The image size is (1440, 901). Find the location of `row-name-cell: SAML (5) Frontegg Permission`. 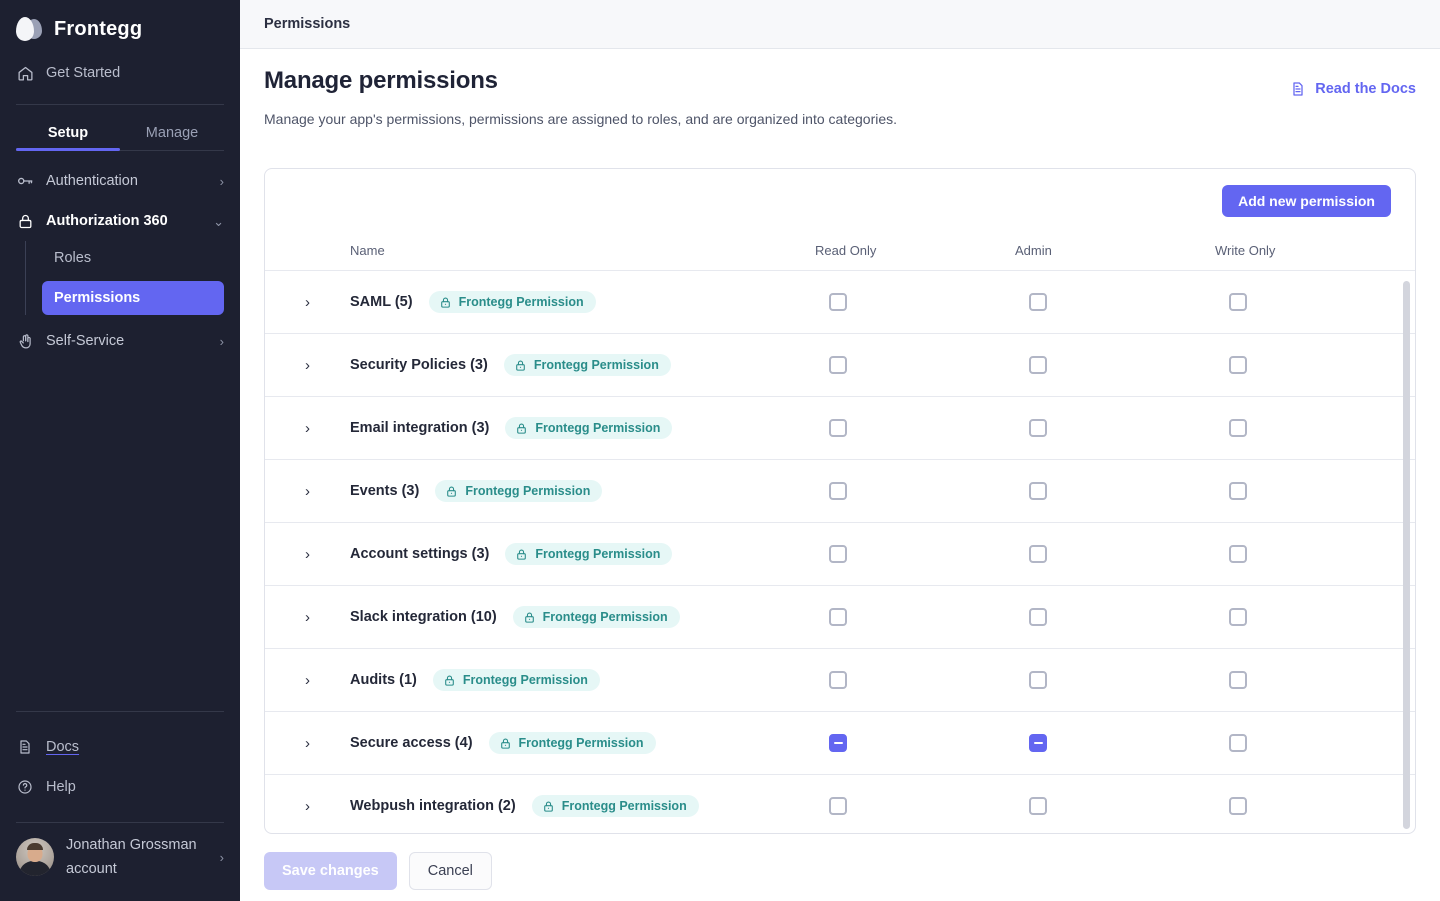

row-name-cell: SAML (5) Frontegg Permission is located at coordinates (582, 302).